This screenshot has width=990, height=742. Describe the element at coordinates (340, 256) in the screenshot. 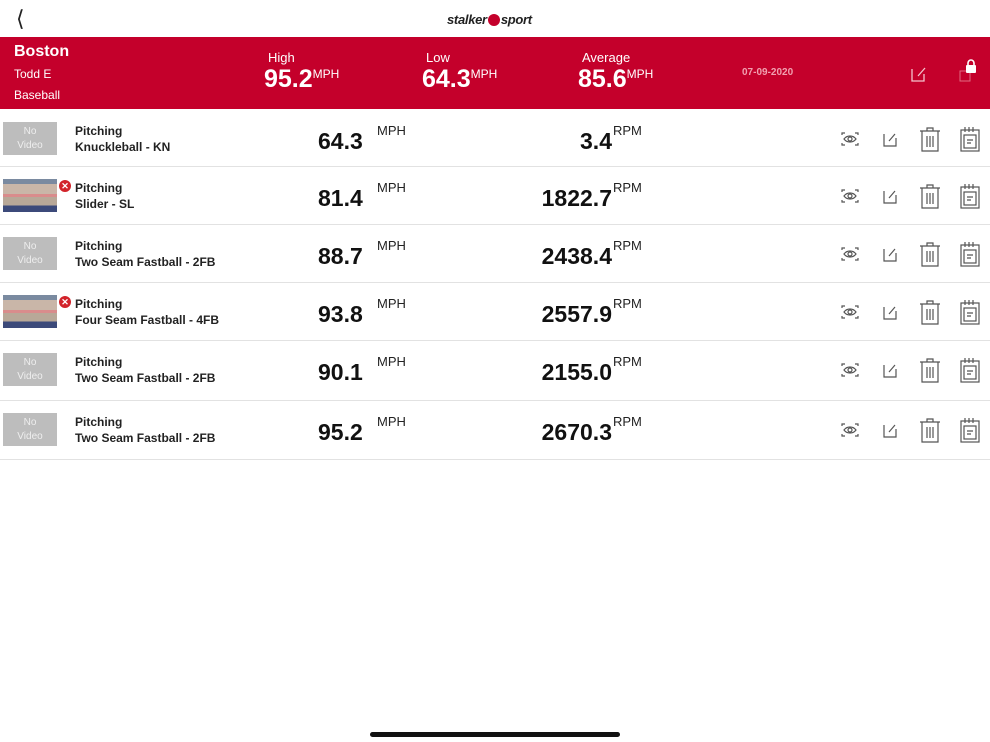

I see `speed-value: 88.7` at that location.